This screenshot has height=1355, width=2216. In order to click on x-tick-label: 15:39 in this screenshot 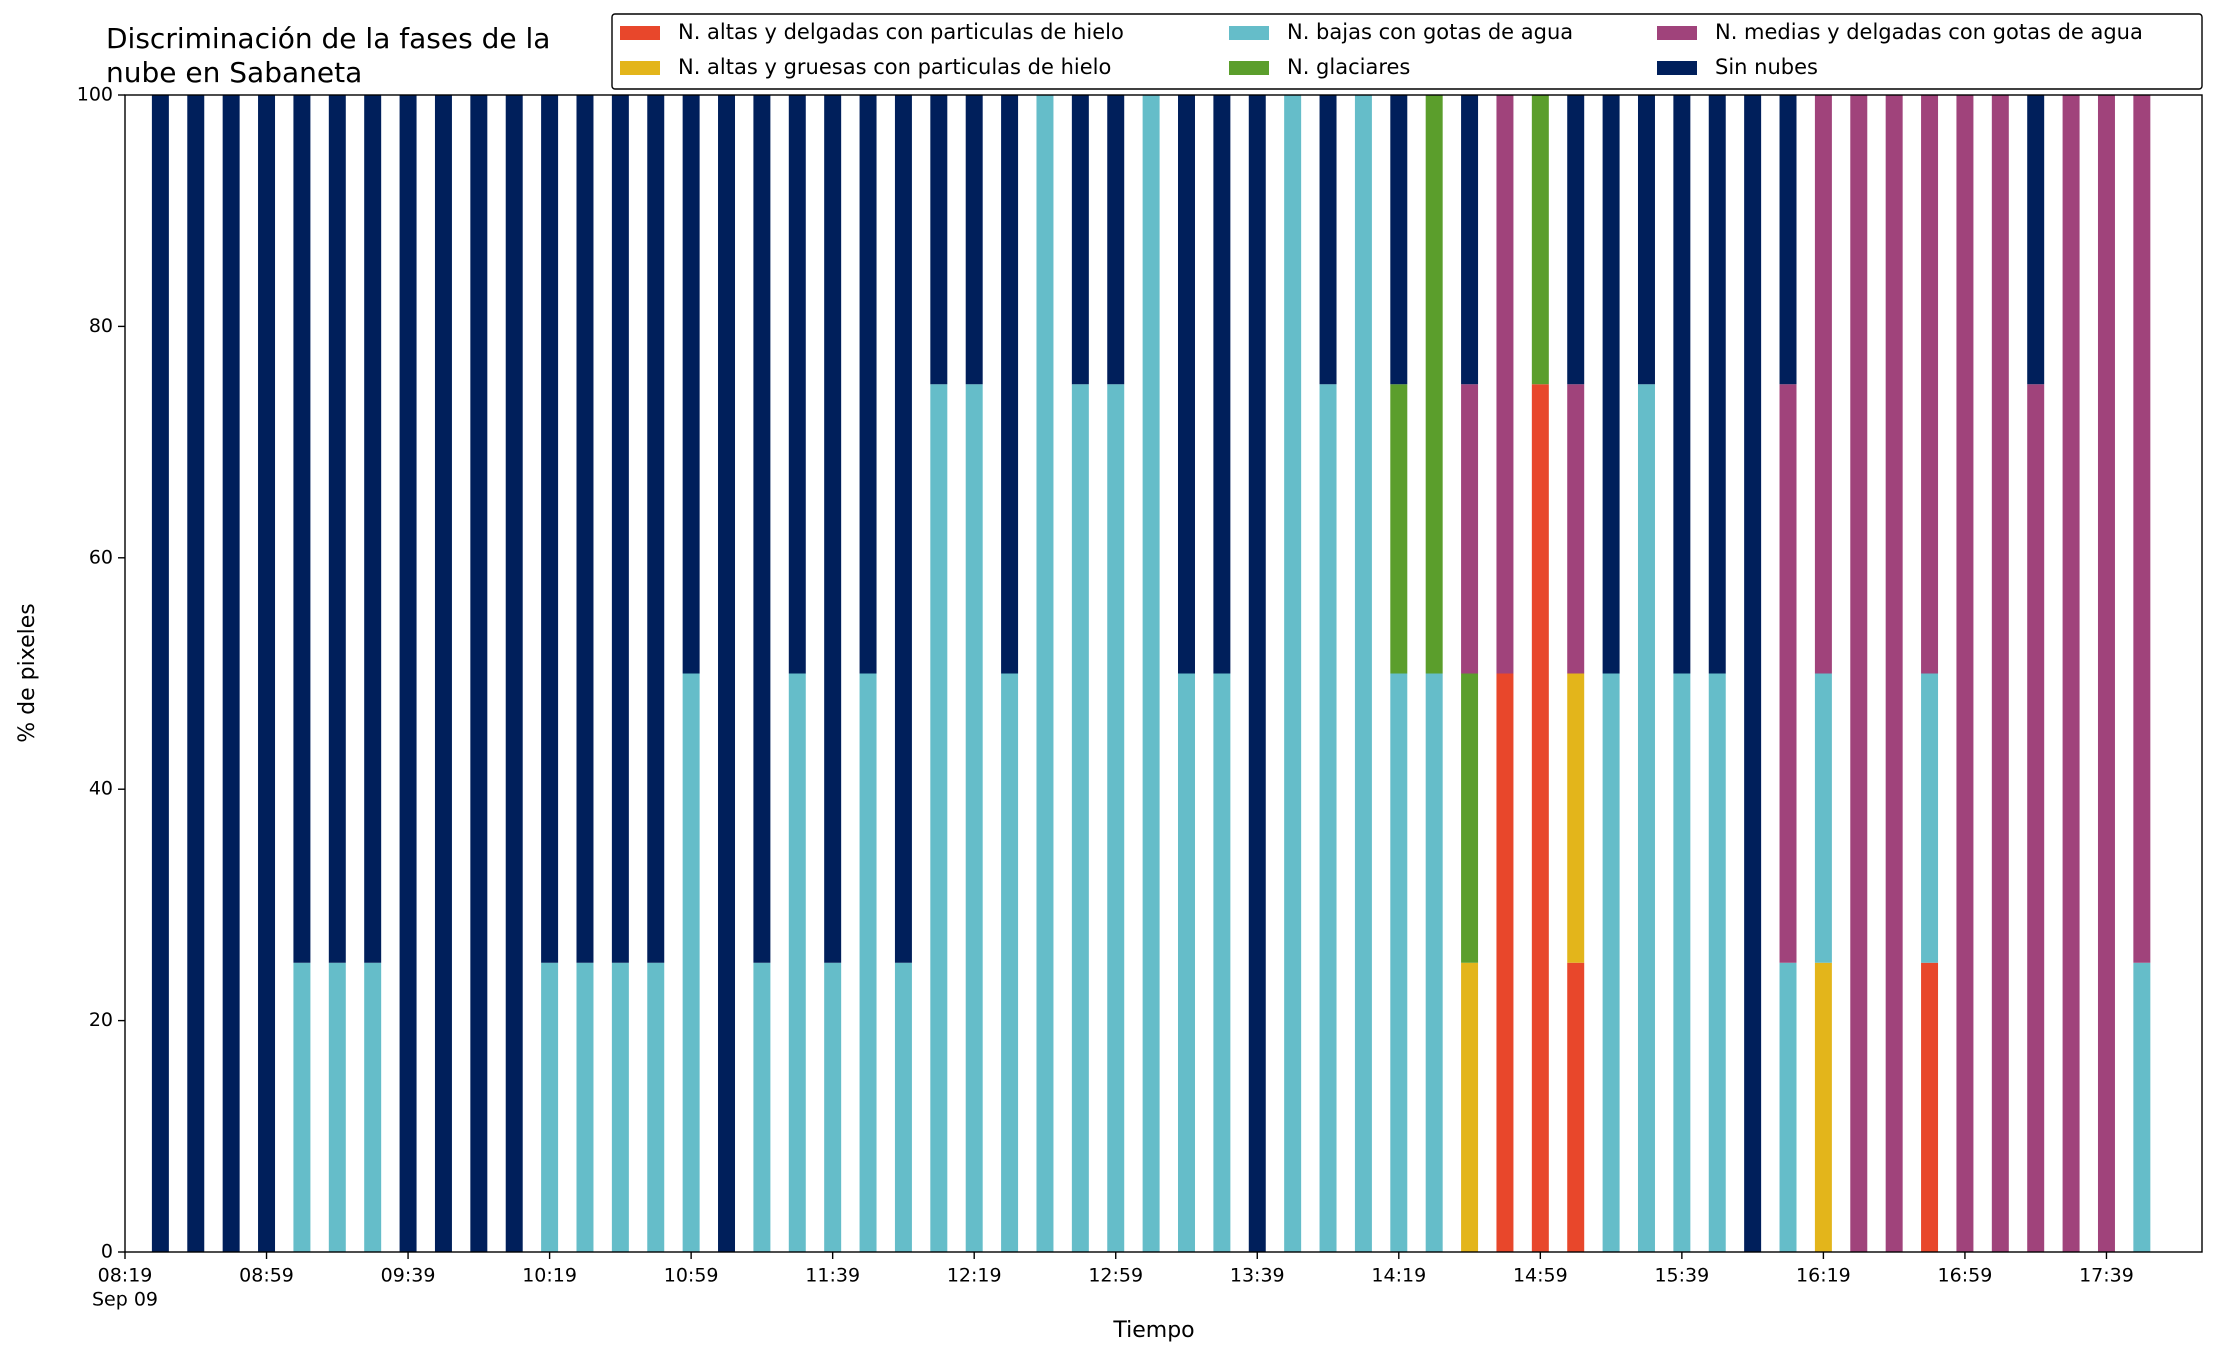, I will do `click(1681, 1276)`.